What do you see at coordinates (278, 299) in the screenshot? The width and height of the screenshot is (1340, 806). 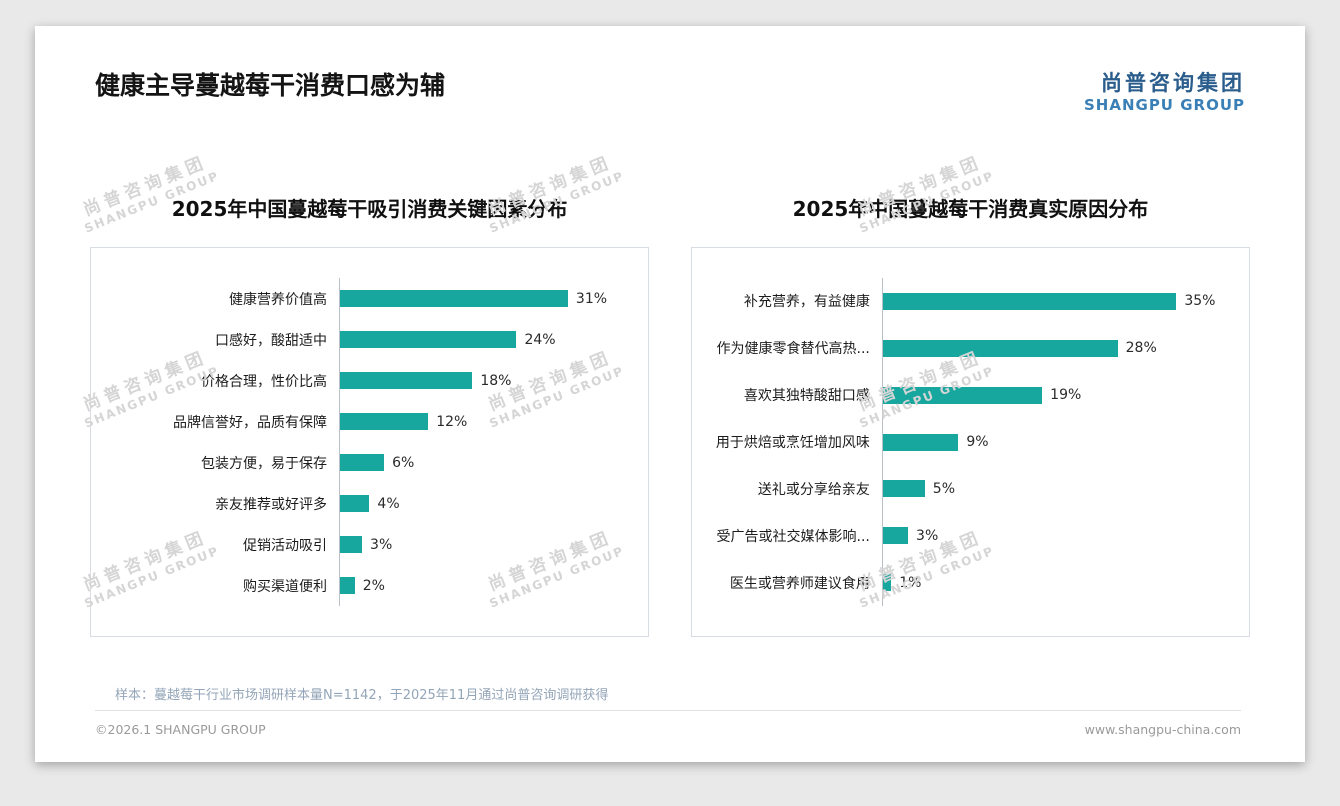 I see `bar-category-label: 健康营养价值高` at bounding box center [278, 299].